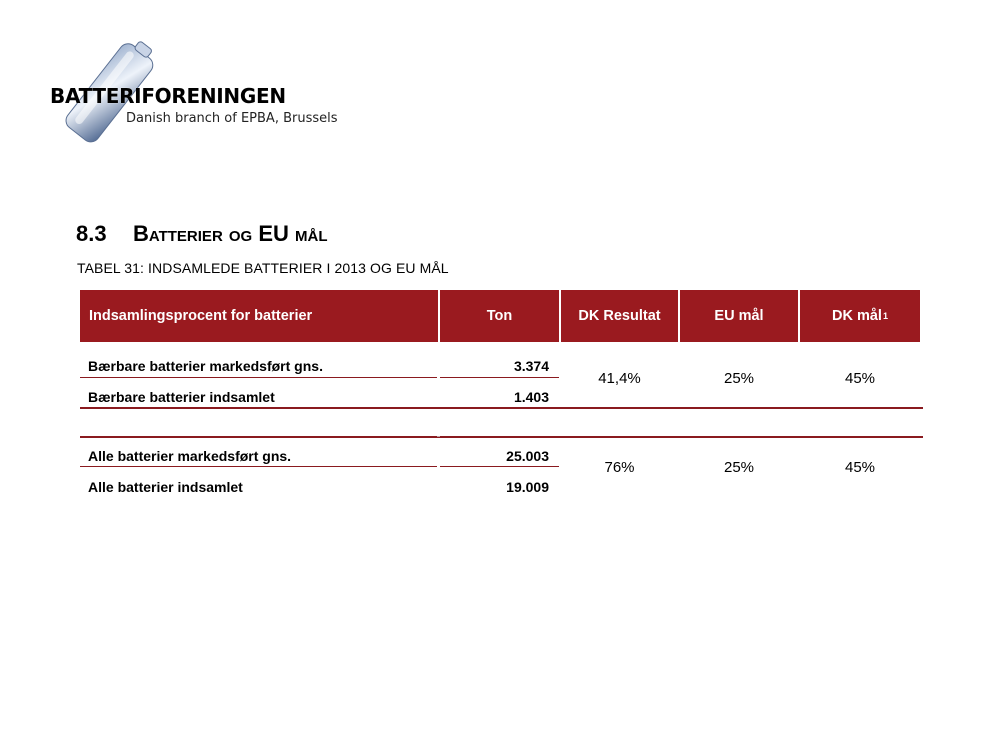 The width and height of the screenshot is (1000, 750). Describe the element at coordinates (527, 487) in the screenshot. I see `row-ton: 19.009` at that location.